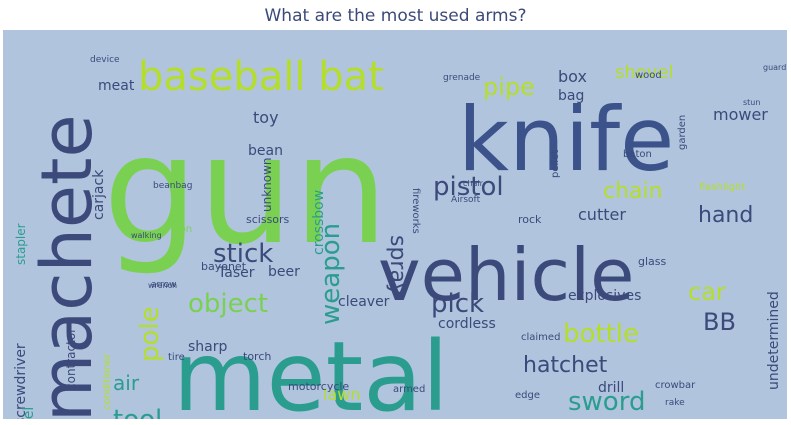  I want to click on word-armed: armed, so click(409, 389).